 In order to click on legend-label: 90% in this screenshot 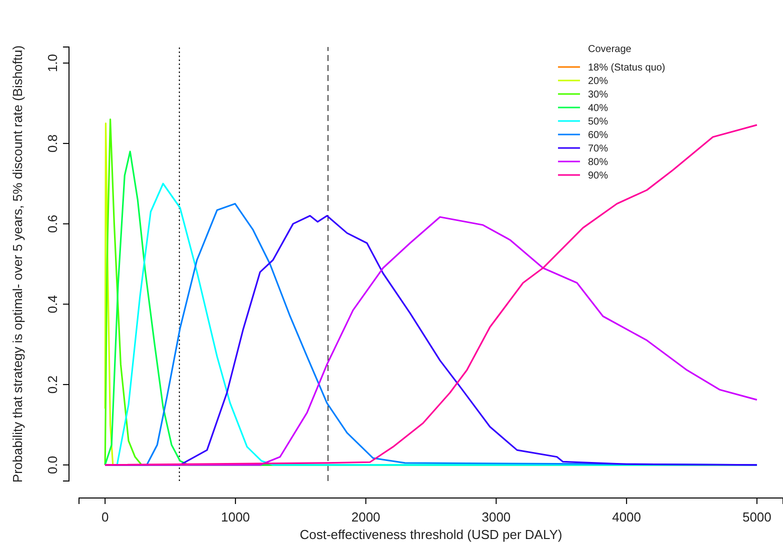, I will do `click(598, 176)`.